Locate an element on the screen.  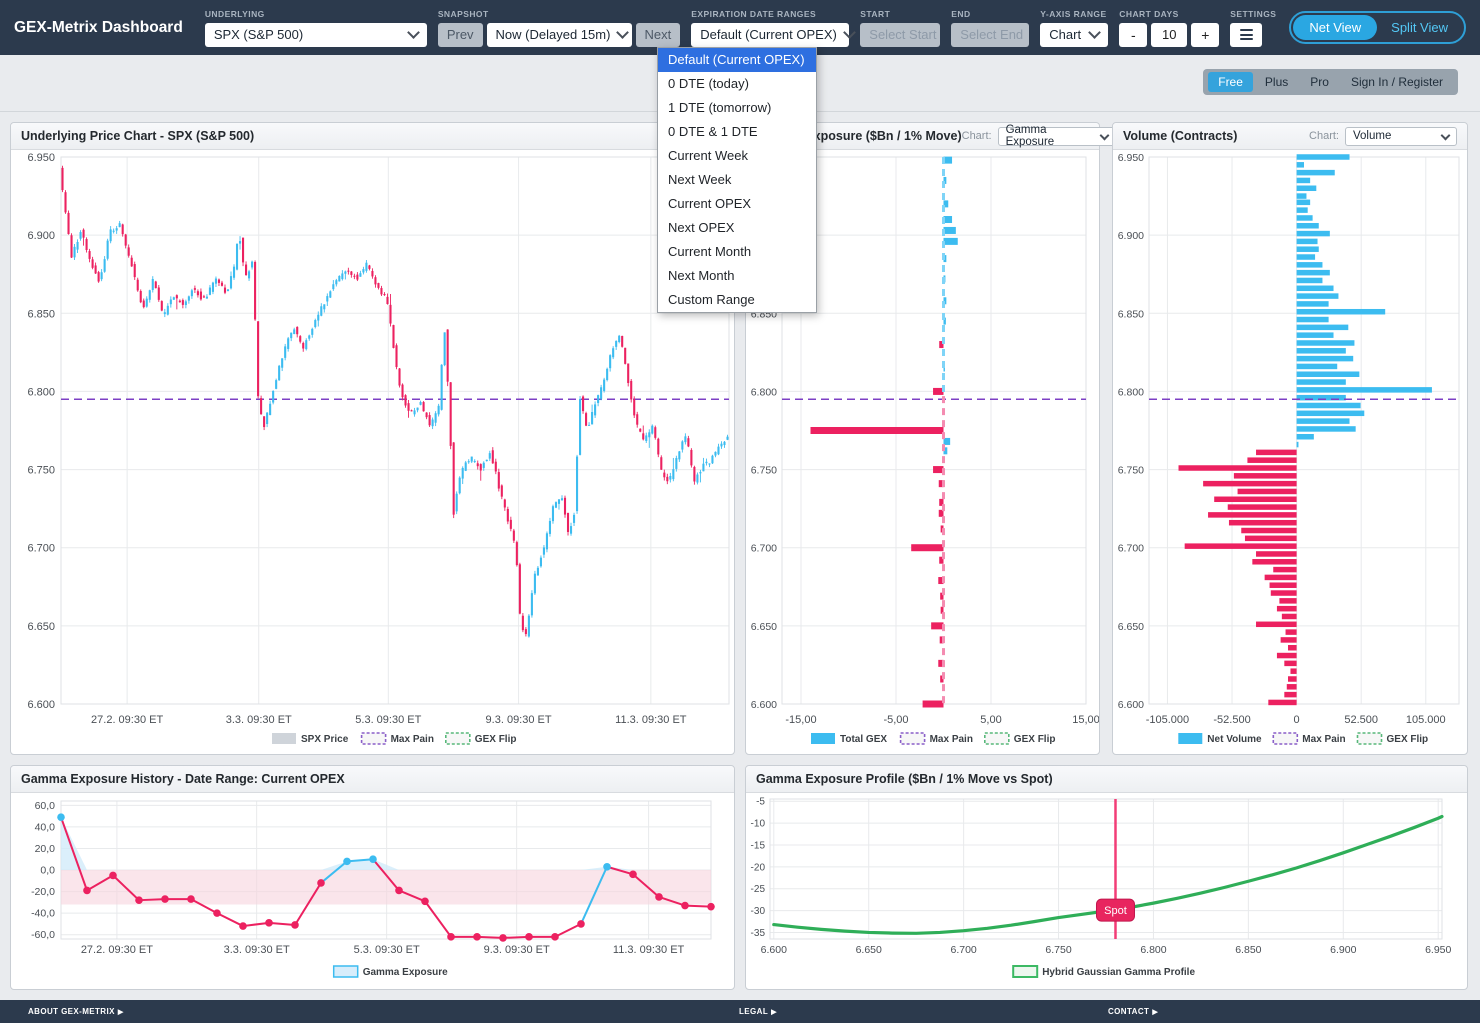
volume-chart-select-label: Chart: is located at coordinates (1324, 136).